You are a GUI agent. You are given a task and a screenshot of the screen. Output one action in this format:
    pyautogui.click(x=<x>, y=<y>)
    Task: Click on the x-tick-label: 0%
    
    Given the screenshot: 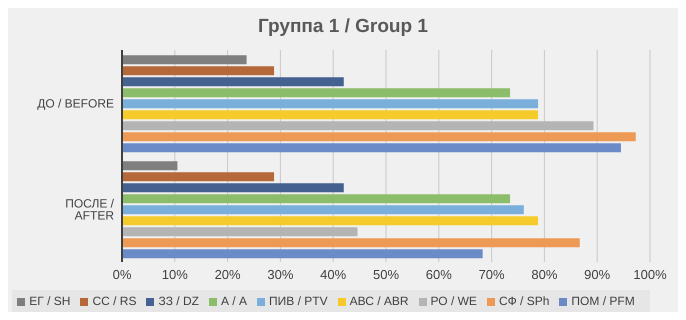 What is the action you would take?
    pyautogui.click(x=122, y=274)
    